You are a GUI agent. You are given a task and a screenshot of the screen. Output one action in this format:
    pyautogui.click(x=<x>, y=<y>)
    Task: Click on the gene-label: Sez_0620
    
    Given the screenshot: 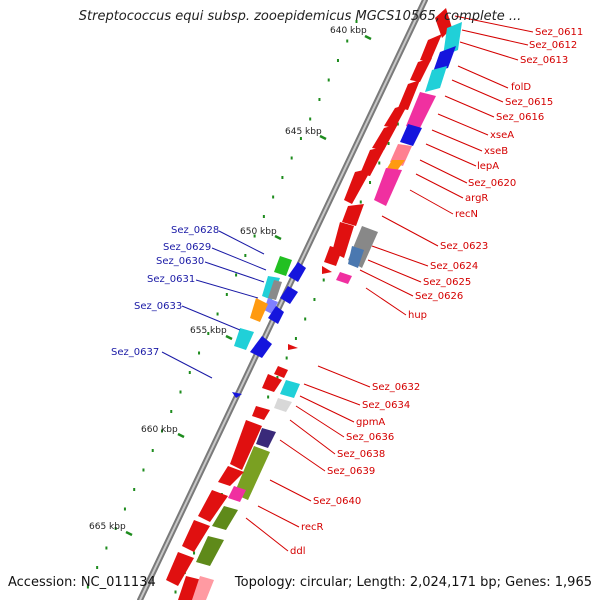 What is the action you would take?
    pyautogui.click(x=492, y=183)
    